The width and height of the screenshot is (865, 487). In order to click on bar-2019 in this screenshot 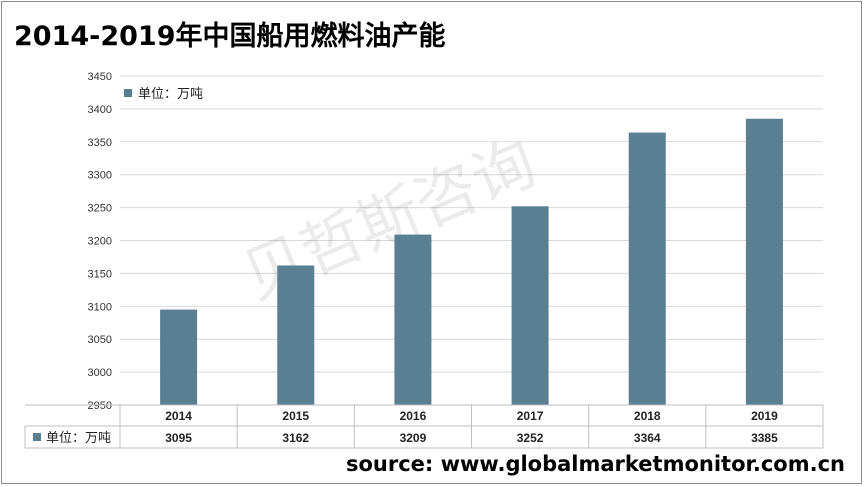, I will do `click(764, 262)`.